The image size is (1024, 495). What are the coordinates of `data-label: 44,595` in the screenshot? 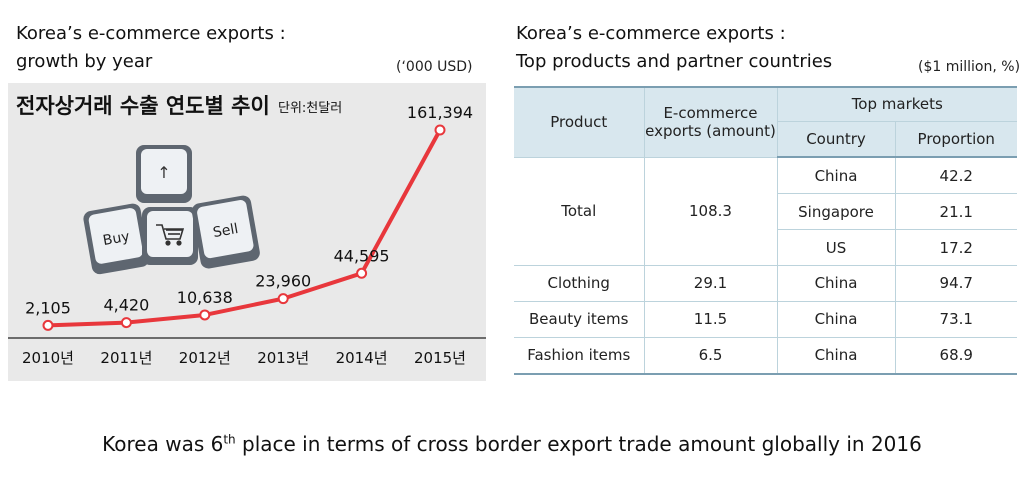 It's located at (362, 255).